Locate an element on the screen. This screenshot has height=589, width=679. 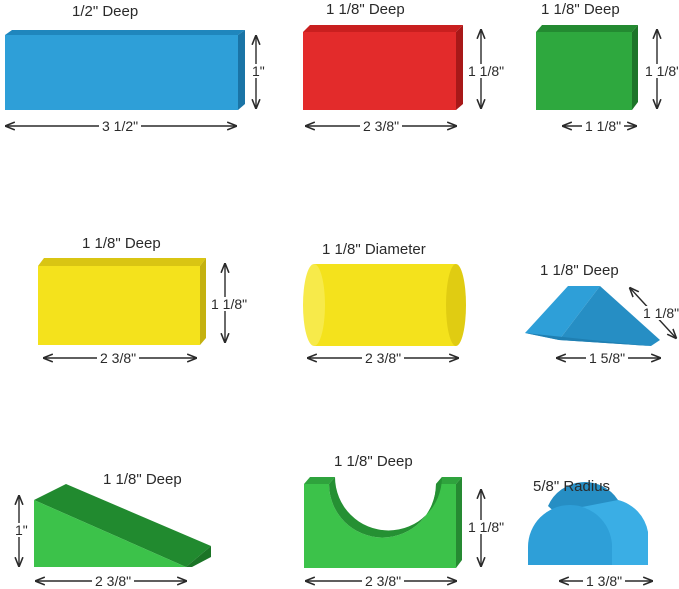
b6-depth-label: 1 1/8" Deep is located at coordinates (579, 270).